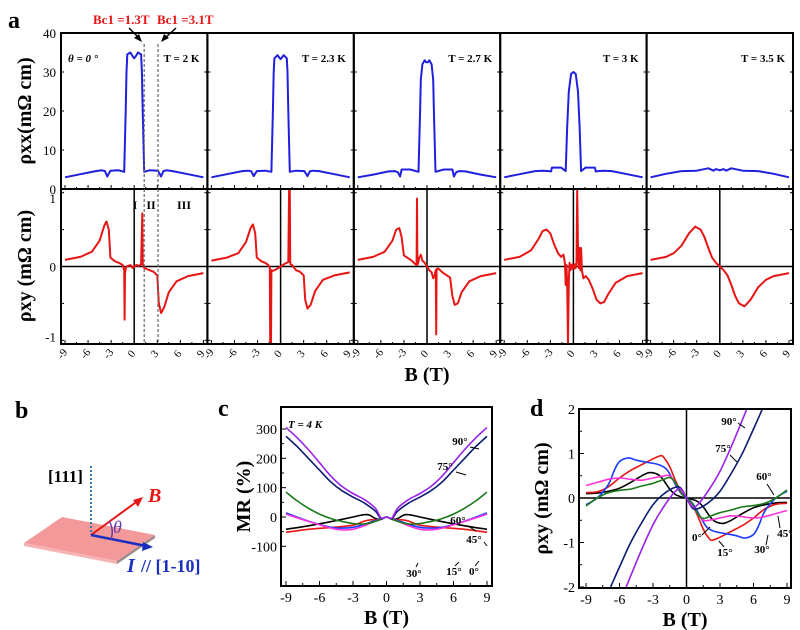  I want to click on temperature-label: T = 3 K, so click(621, 59).